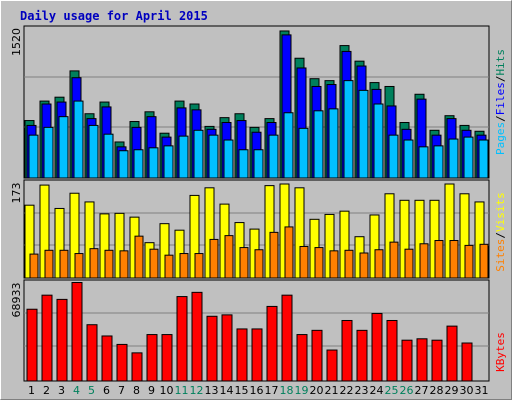 This screenshot has width=512, height=400. Describe the element at coordinates (347, 390) in the screenshot. I see `day-label: 22` at that location.